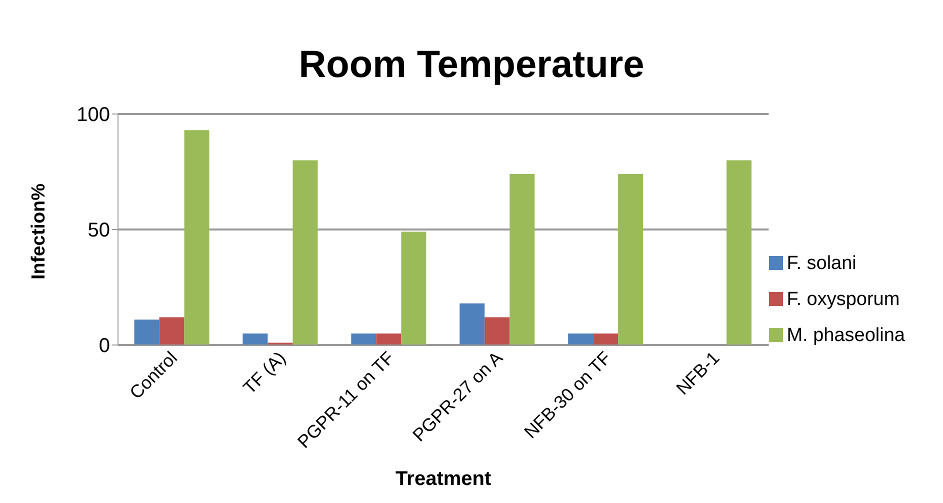  What do you see at coordinates (843, 299) in the screenshot?
I see `legend-label: F. oxysporum` at bounding box center [843, 299].